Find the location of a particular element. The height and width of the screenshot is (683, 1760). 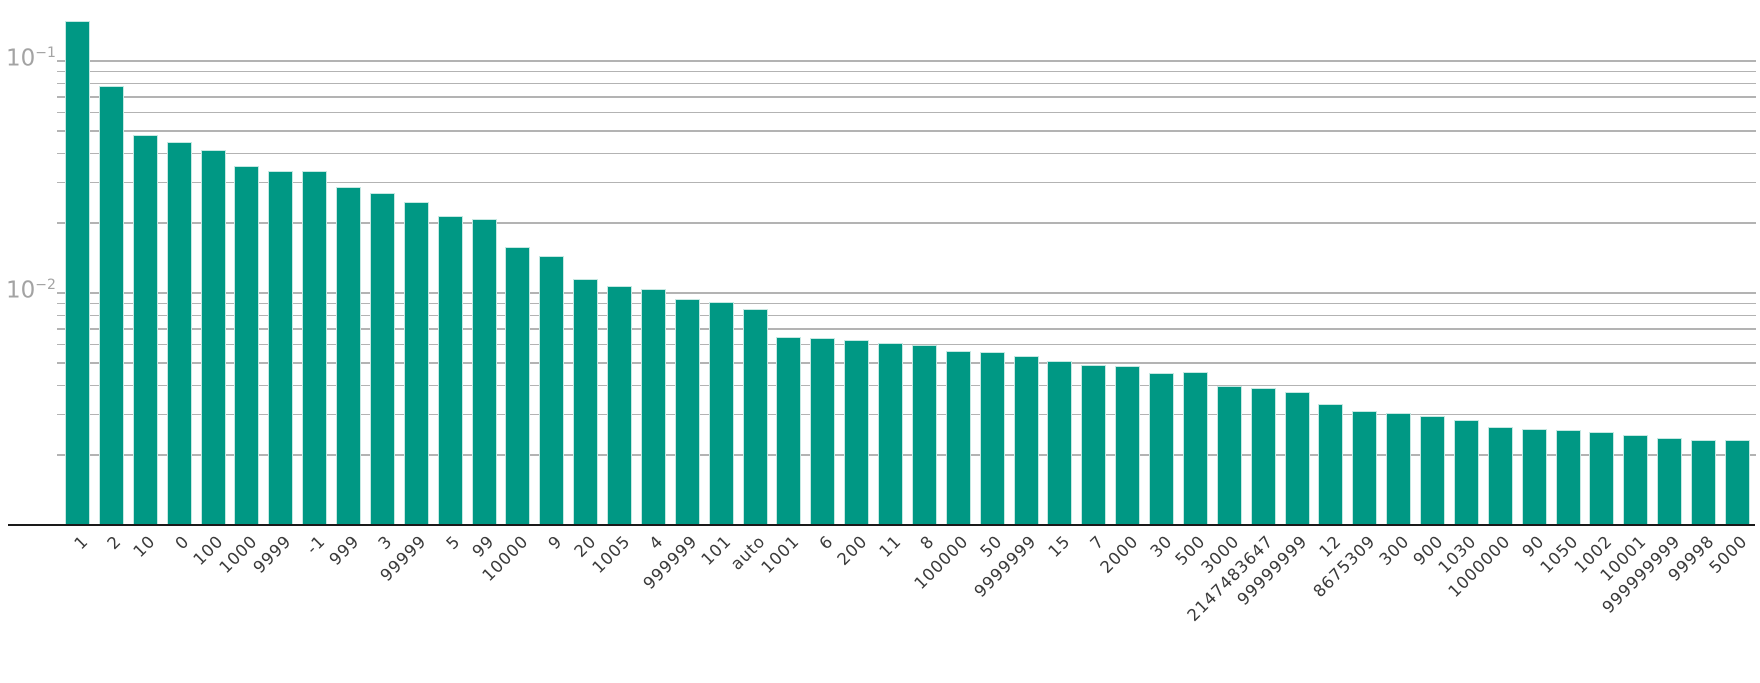

x-axis-line is located at coordinates (881, 525).